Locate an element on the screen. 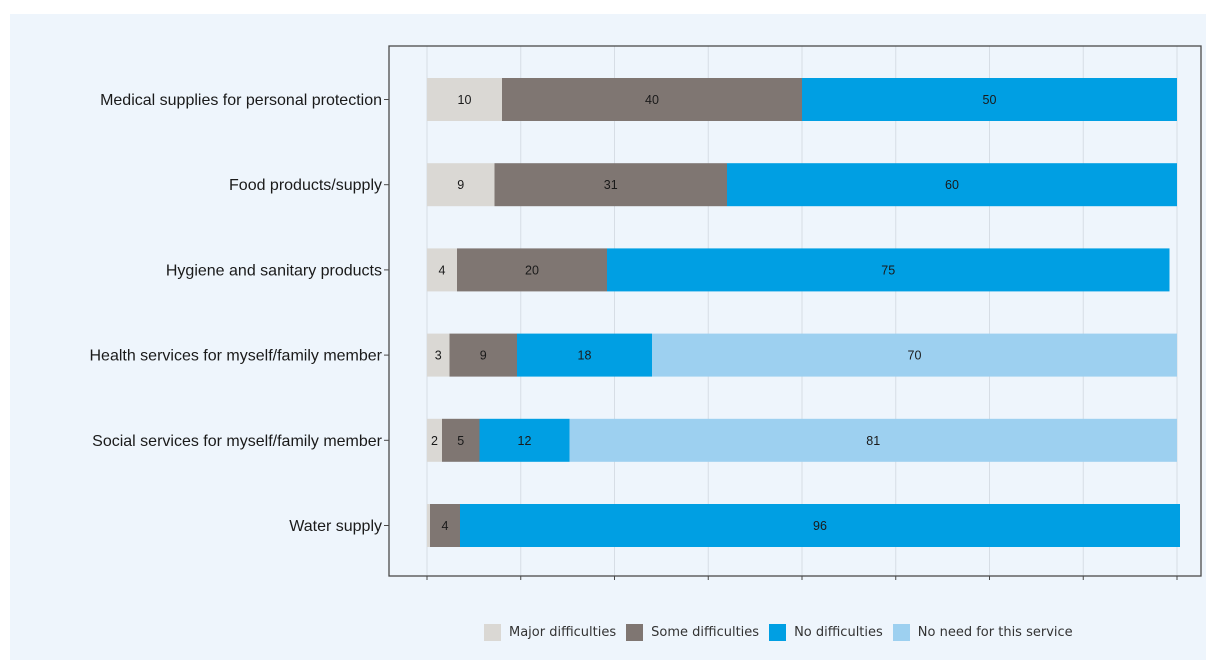  data-label: 12 is located at coordinates (525, 441).